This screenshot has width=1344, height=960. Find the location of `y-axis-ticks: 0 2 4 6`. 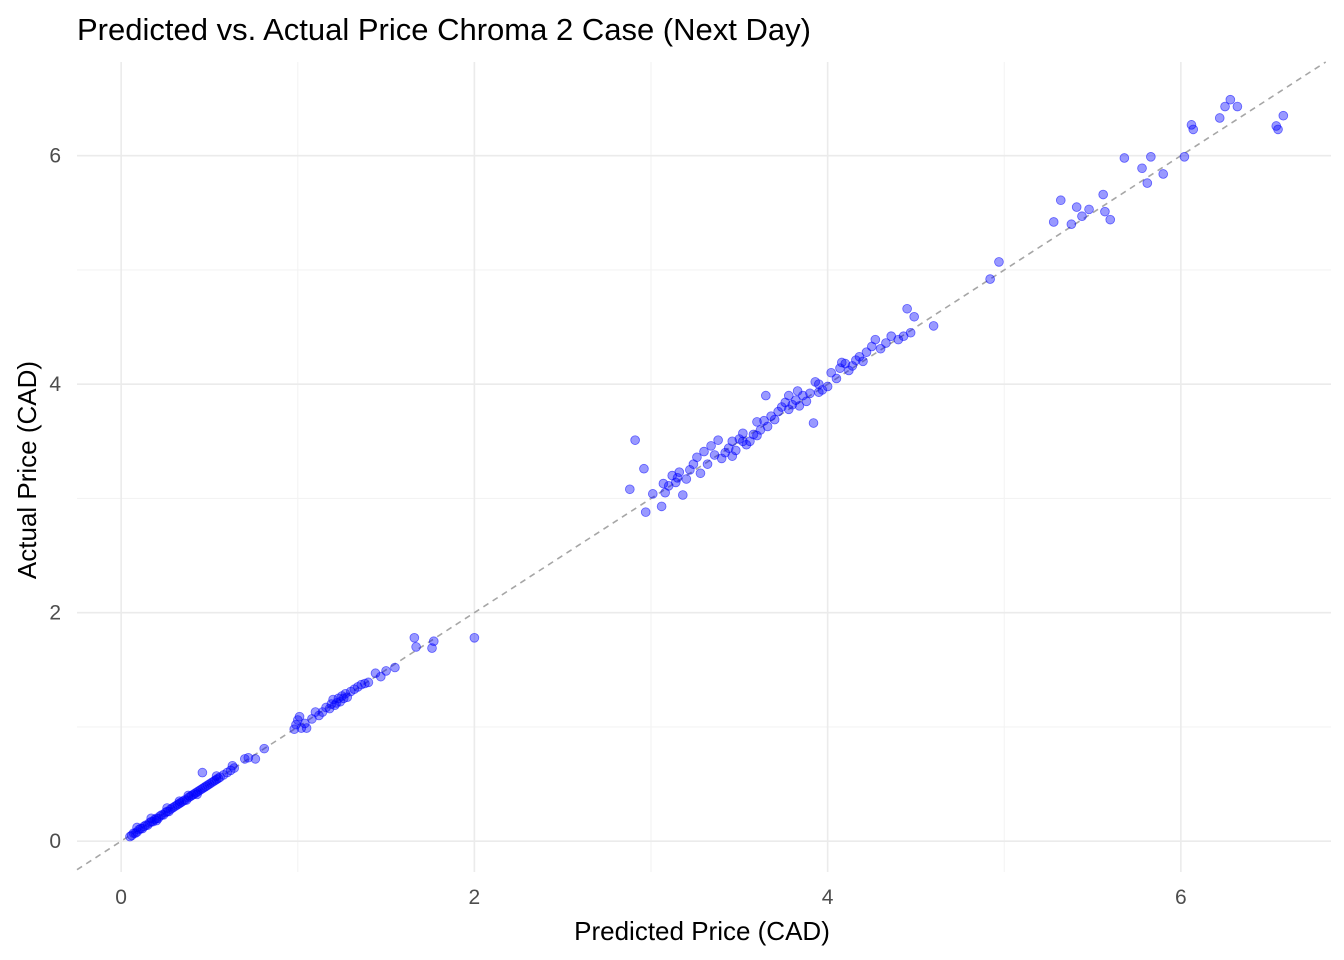

y-axis-ticks: 0 2 4 6 is located at coordinates (55, 499).